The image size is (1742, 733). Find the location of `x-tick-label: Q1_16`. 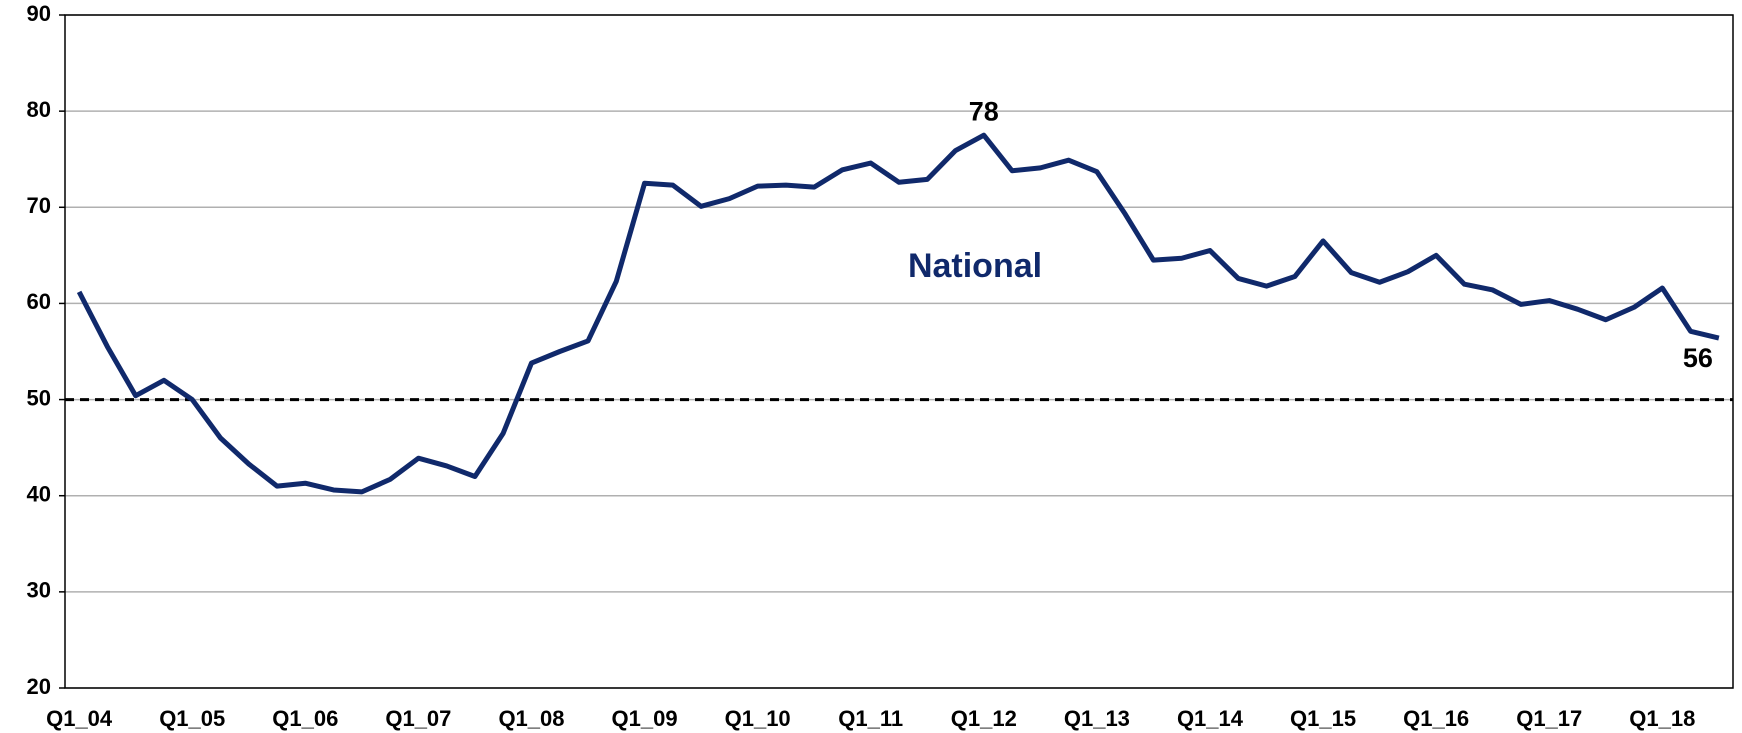

x-tick-label: Q1_16 is located at coordinates (1436, 718).